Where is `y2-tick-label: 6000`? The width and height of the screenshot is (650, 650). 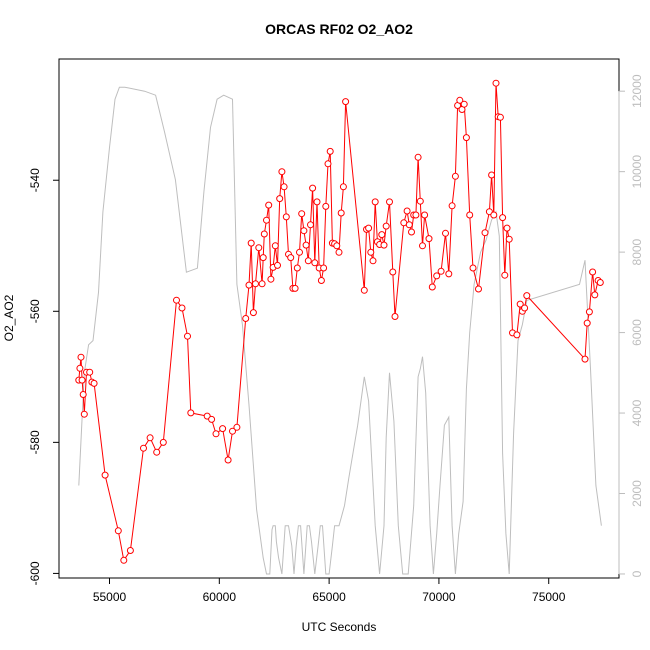 y2-tick-label: 6000 is located at coordinates (637, 332).